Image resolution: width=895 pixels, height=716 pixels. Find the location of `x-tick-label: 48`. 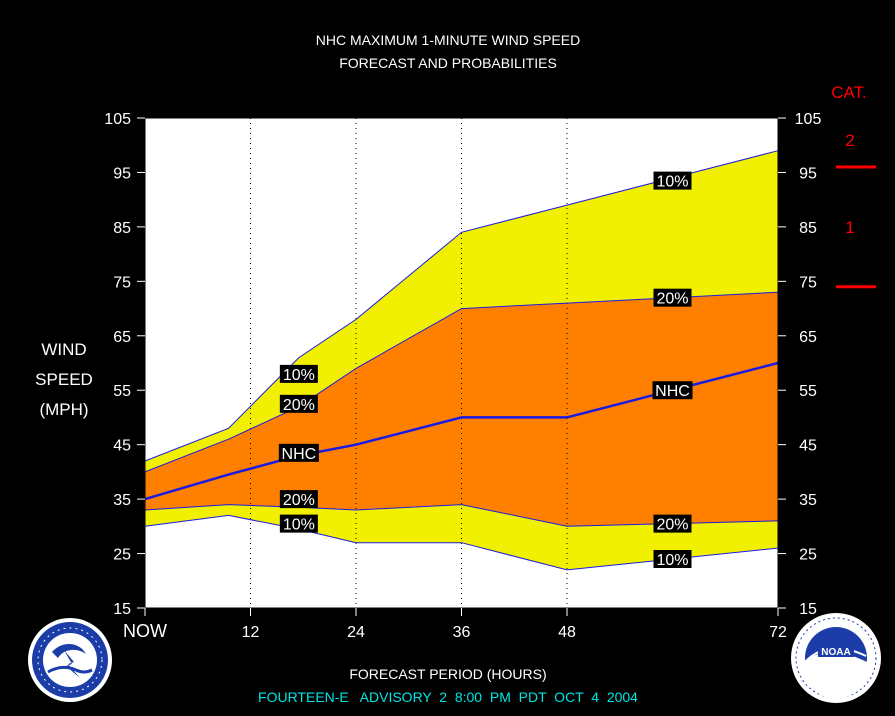

x-tick-label: 48 is located at coordinates (567, 632).